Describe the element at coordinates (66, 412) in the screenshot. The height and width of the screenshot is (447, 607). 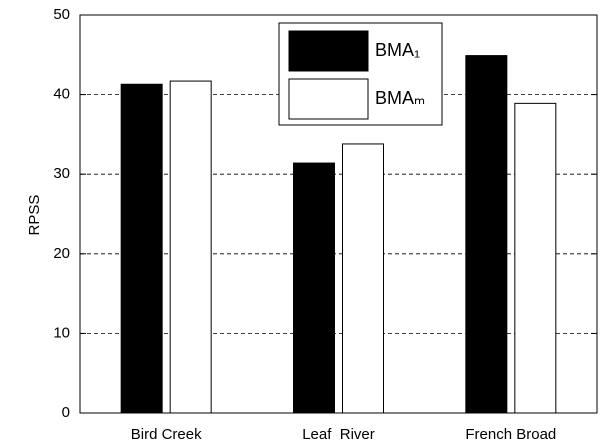
I see `y-tick-label: 0` at that location.